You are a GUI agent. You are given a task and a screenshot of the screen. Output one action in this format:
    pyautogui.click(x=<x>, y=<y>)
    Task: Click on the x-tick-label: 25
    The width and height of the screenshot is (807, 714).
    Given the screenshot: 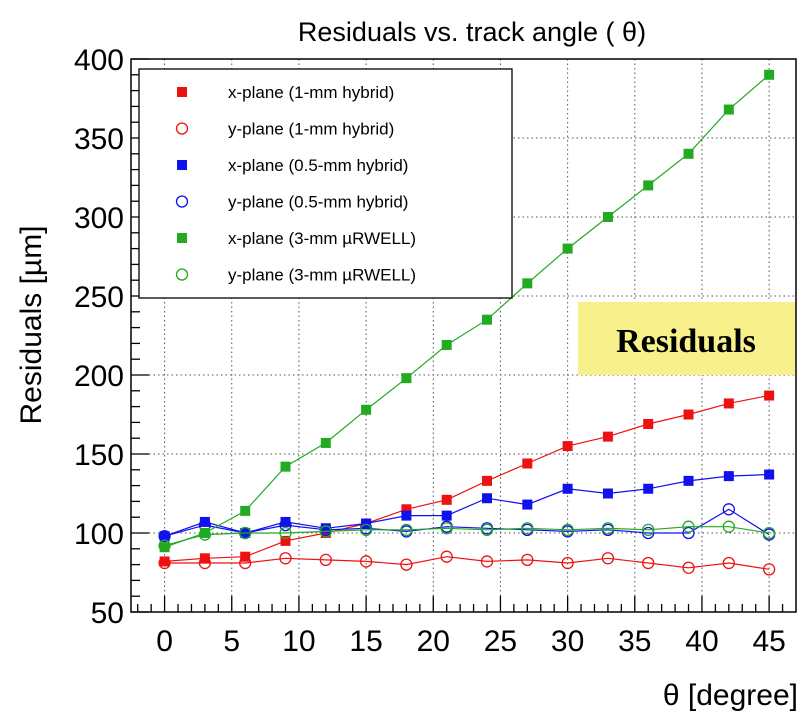 What is the action you would take?
    pyautogui.click(x=500, y=641)
    